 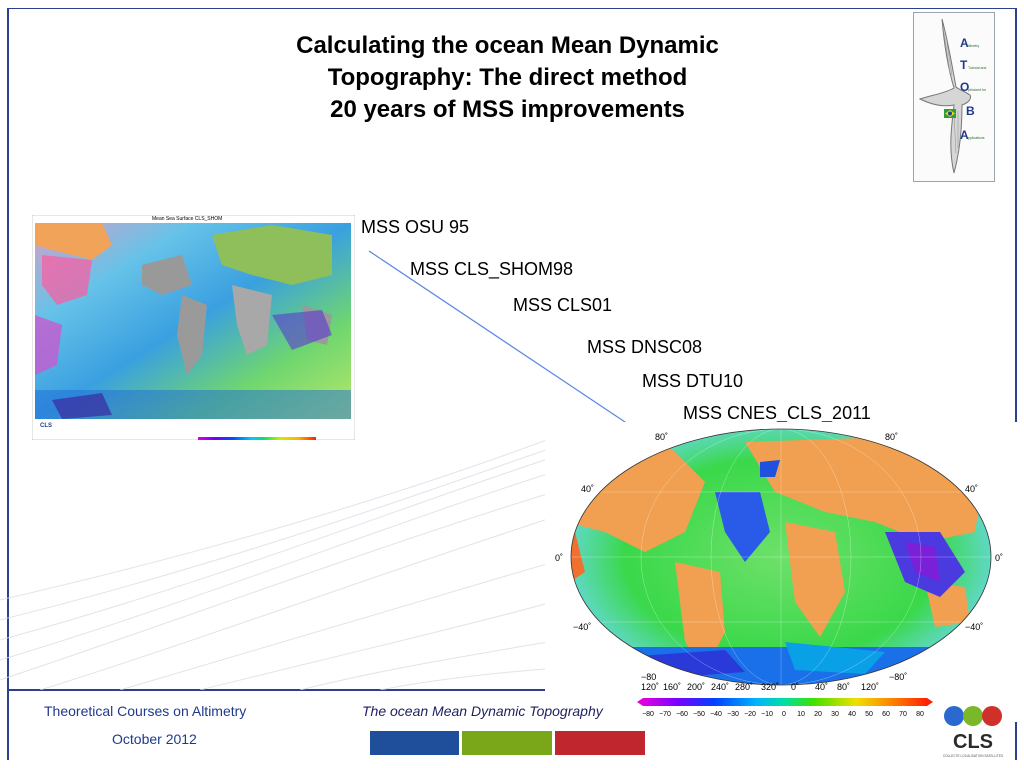 What do you see at coordinates (821, 687) in the screenshot?
I see `lon-label-40: 40˚` at bounding box center [821, 687].